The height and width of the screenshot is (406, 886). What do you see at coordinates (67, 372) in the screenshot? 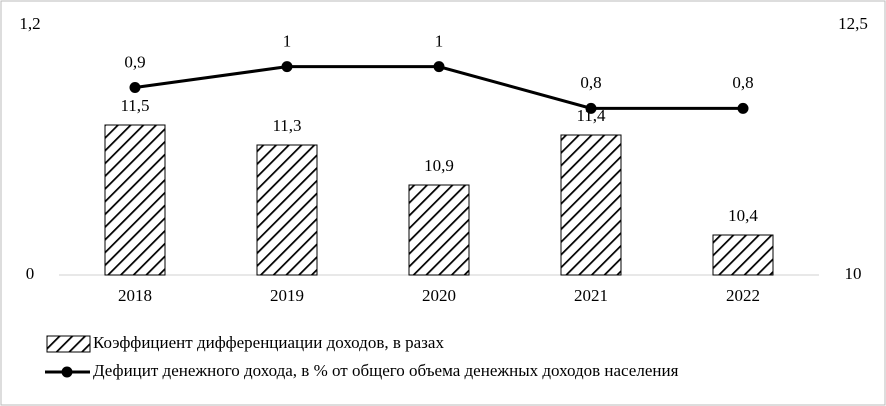
I see `legend-marker` at bounding box center [67, 372].